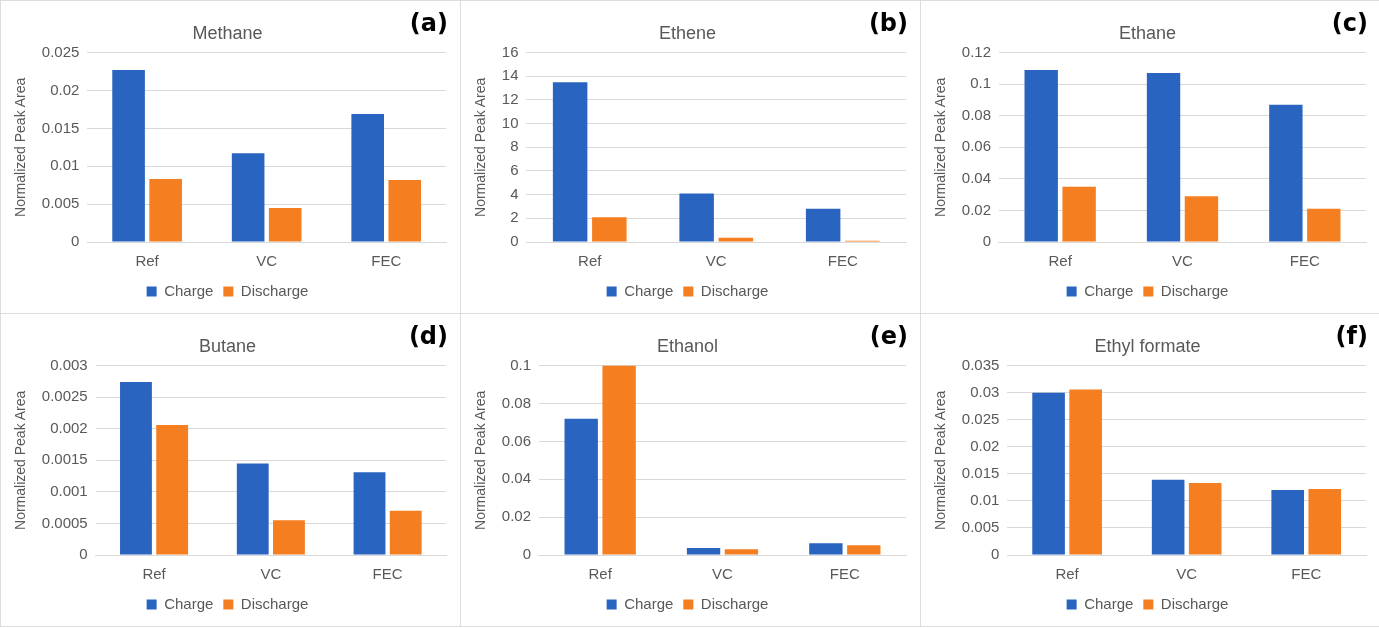 The height and width of the screenshot is (628, 1379). What do you see at coordinates (514, 217) in the screenshot?
I see `y-tick-label: 2` at bounding box center [514, 217].